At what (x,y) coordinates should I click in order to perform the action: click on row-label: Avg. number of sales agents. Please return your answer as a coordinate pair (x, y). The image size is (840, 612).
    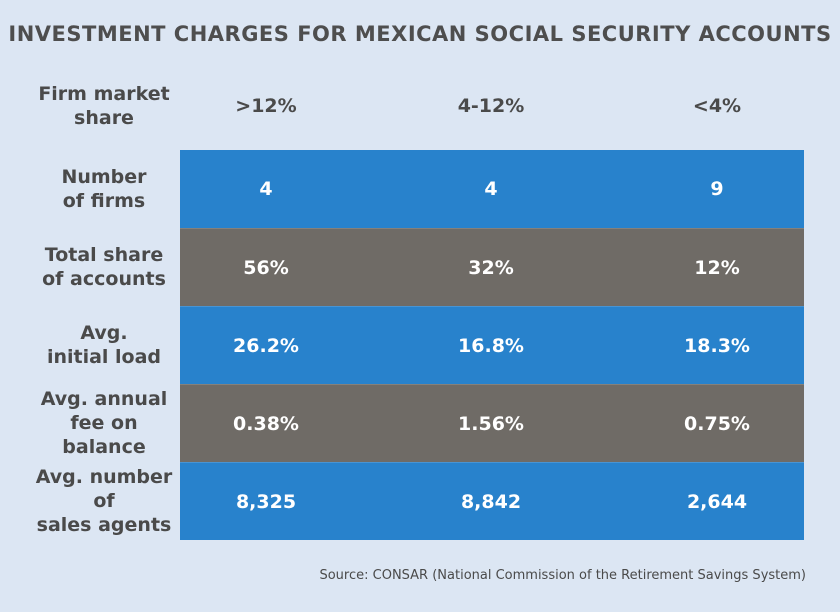
    Looking at the image, I should click on (104, 501).